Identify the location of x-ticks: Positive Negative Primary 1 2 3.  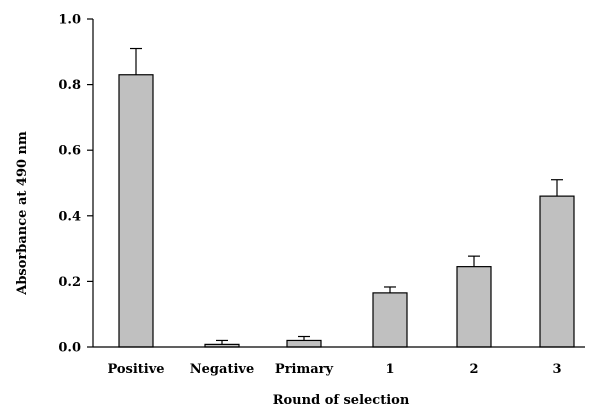
(334, 369).